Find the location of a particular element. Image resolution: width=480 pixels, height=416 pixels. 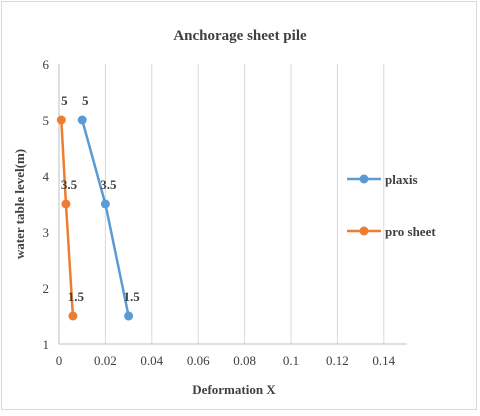

y-tick-label: 1 is located at coordinates (46, 344).